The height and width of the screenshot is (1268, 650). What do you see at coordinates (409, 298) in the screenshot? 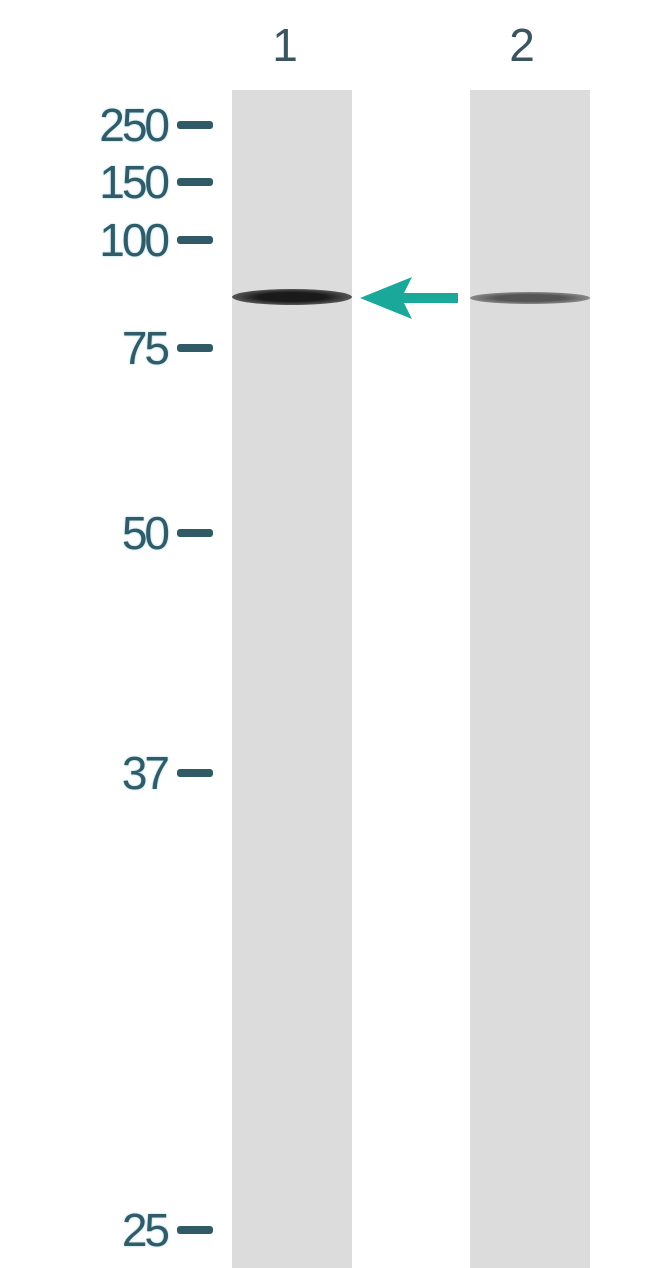
I see `left-arrow-icon` at bounding box center [409, 298].